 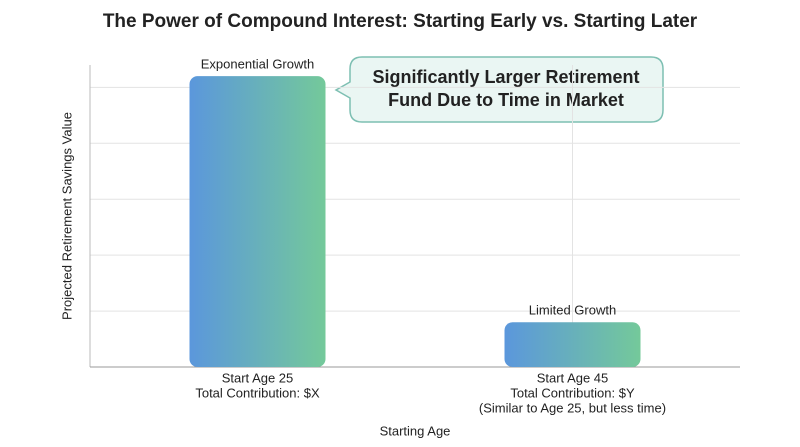 What do you see at coordinates (572, 310) in the screenshot?
I see `bar-label: Limited Growth` at bounding box center [572, 310].